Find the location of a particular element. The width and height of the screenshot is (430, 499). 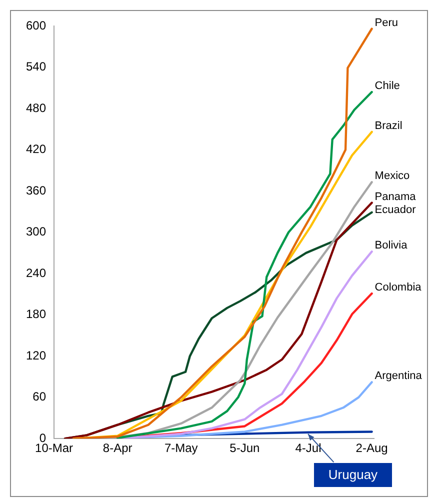

series-label: Brazil is located at coordinates (388, 126).